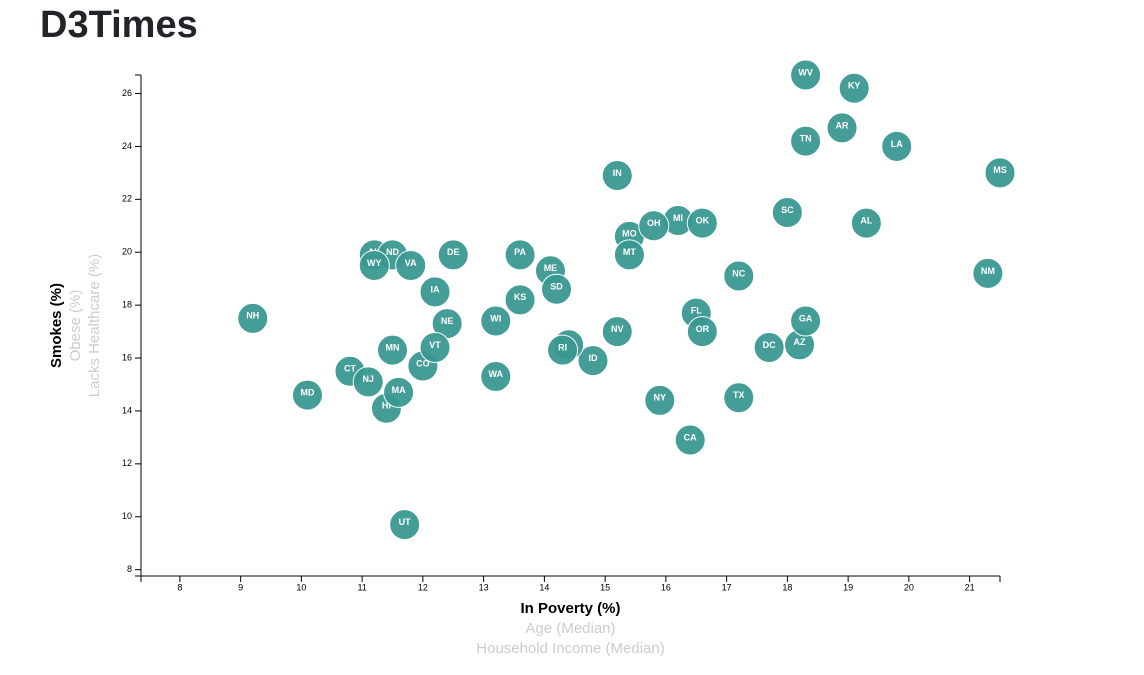 The height and width of the screenshot is (675, 1144). I want to click on y-axis-option: Smokes (%), so click(56, 325).